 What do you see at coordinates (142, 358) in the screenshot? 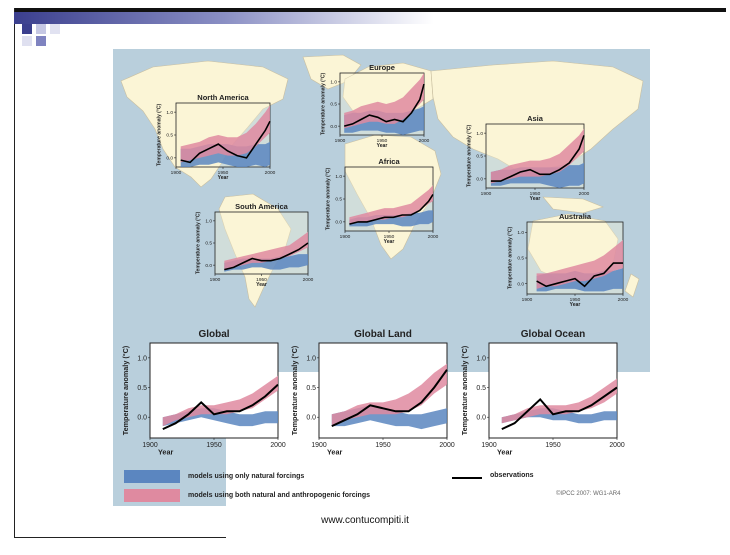
I see `global-y-tick-label: 1.0` at bounding box center [142, 358].